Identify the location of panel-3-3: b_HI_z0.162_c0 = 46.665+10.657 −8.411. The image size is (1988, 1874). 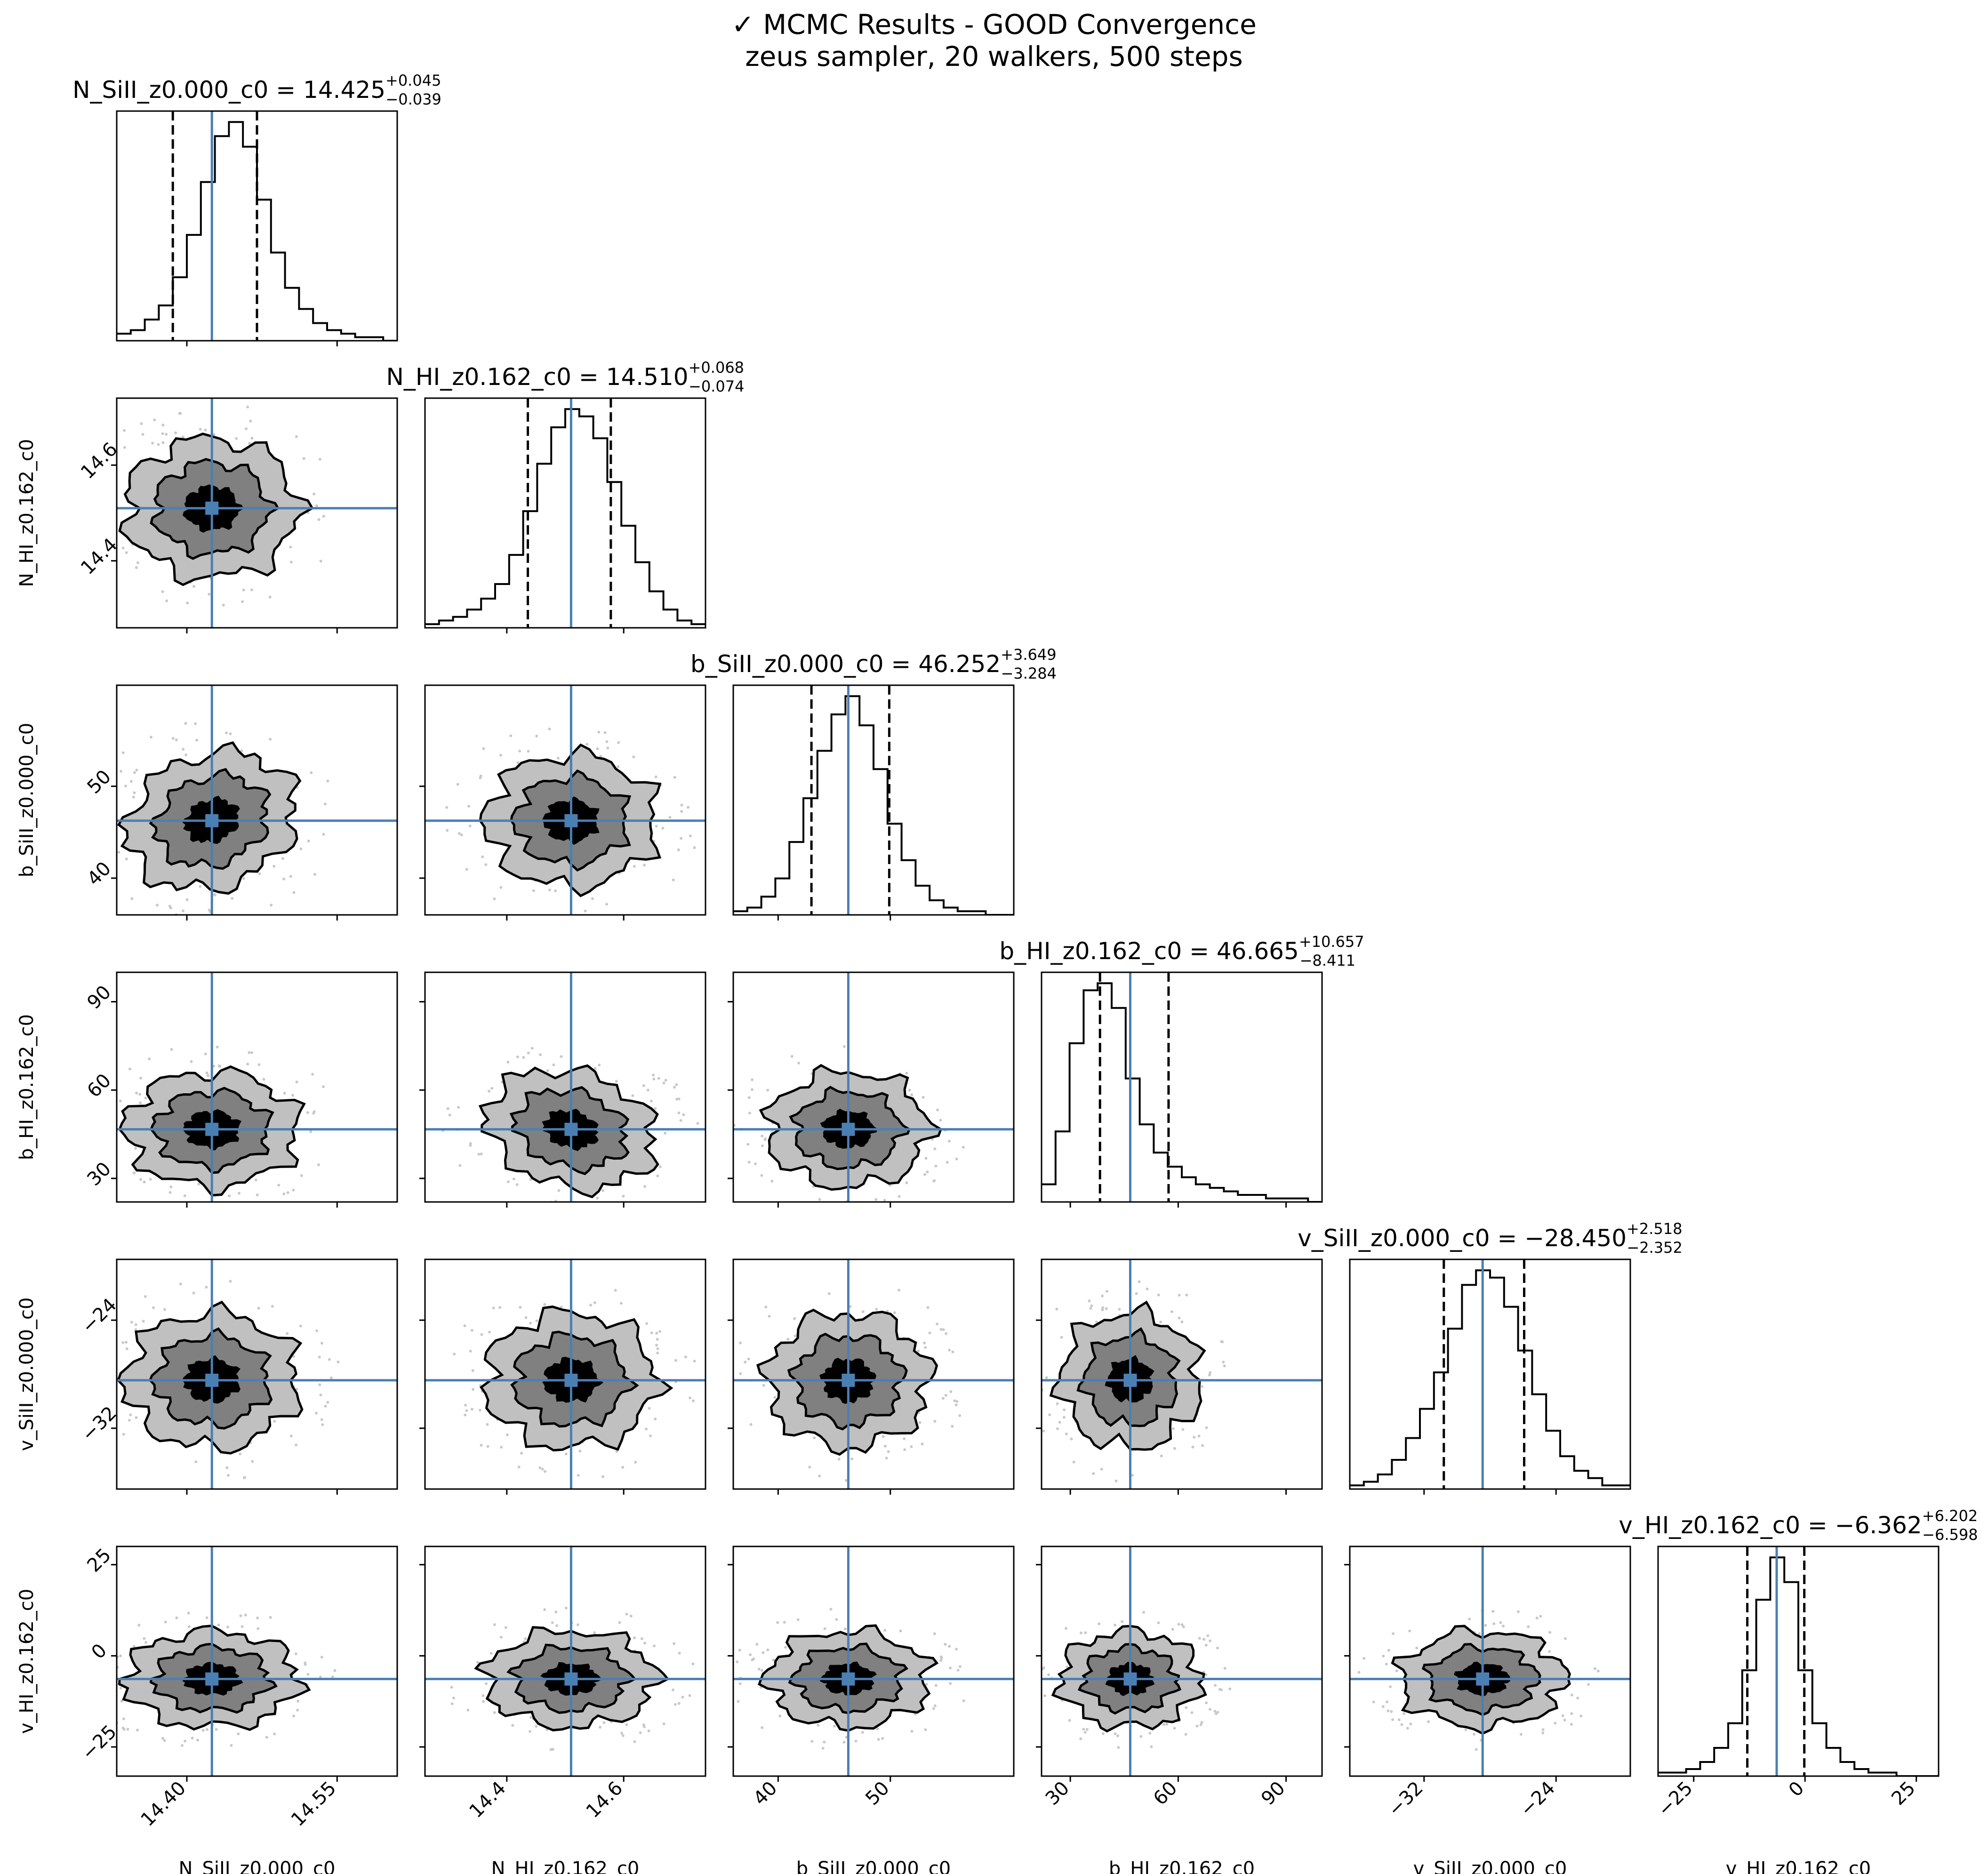
(1182, 1071).